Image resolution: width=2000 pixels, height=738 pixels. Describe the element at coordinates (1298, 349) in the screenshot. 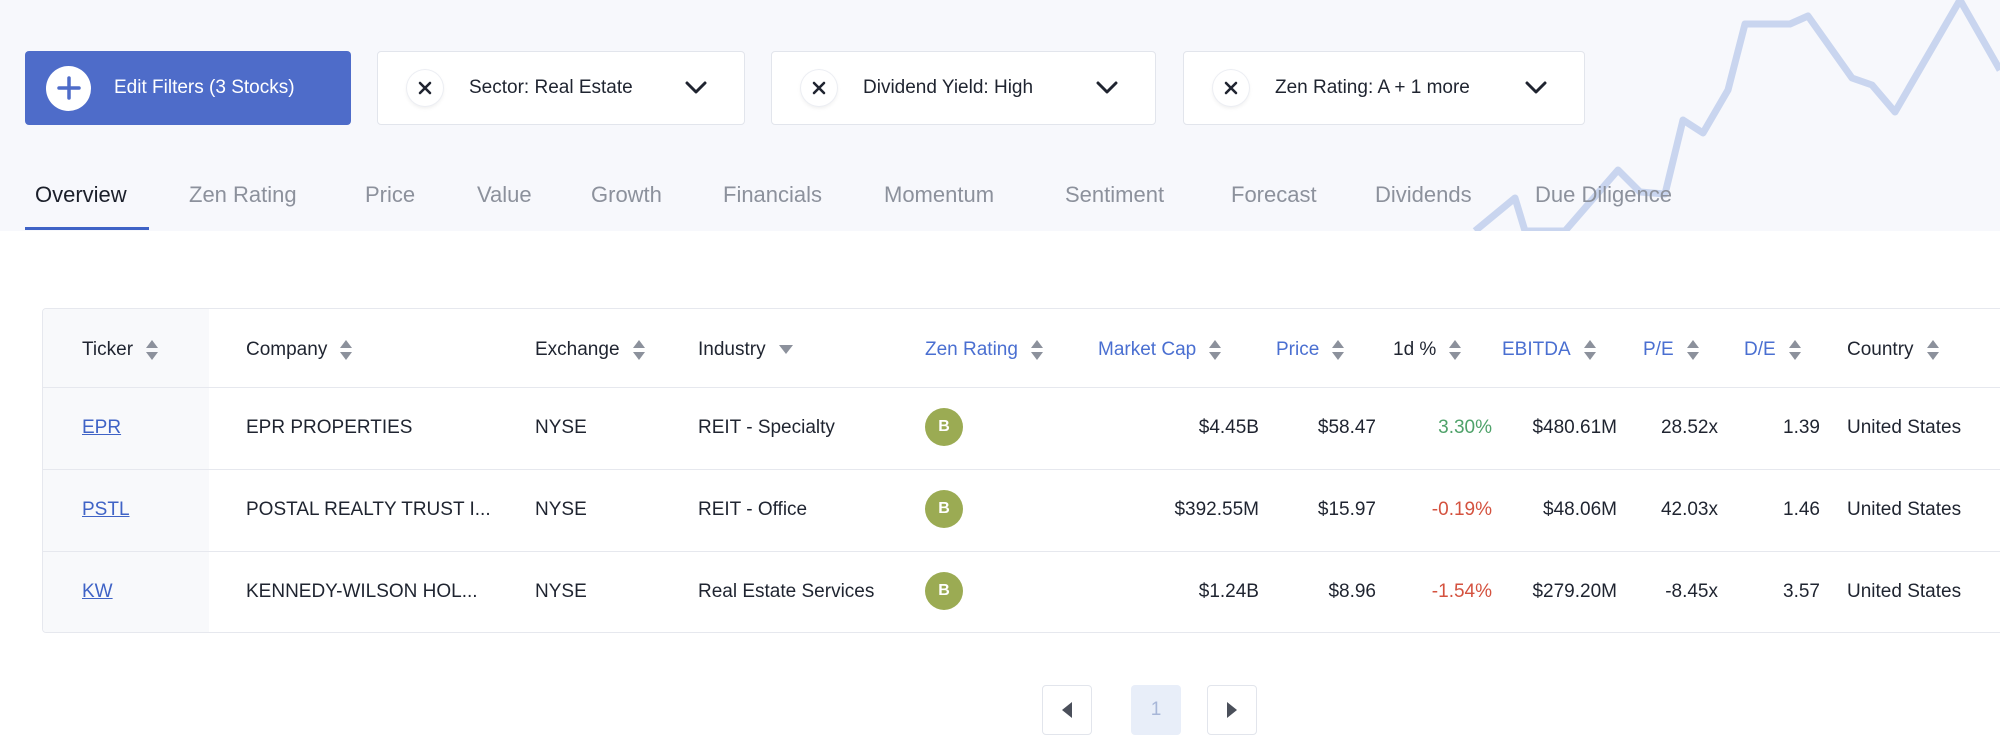

I see `column-header-label: Price` at that location.